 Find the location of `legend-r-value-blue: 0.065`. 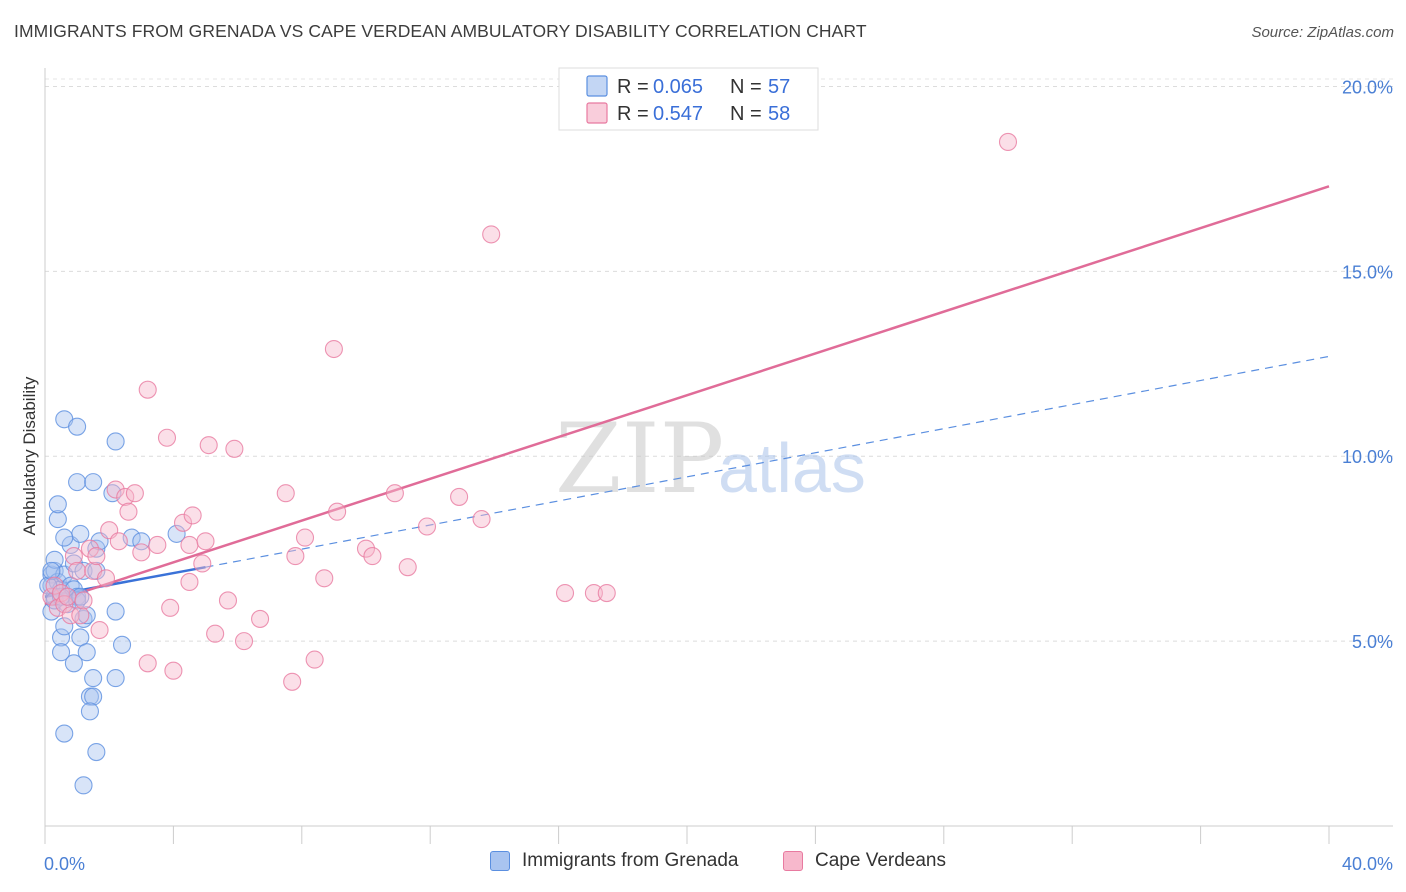

legend-r-value-blue: 0.065 is located at coordinates (678, 87).